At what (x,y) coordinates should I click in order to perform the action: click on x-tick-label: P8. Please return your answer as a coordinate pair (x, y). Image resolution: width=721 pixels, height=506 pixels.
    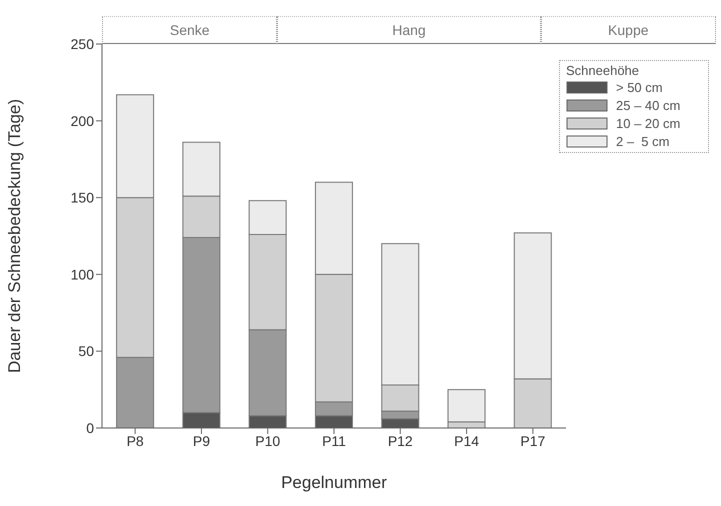
    Looking at the image, I should click on (135, 440).